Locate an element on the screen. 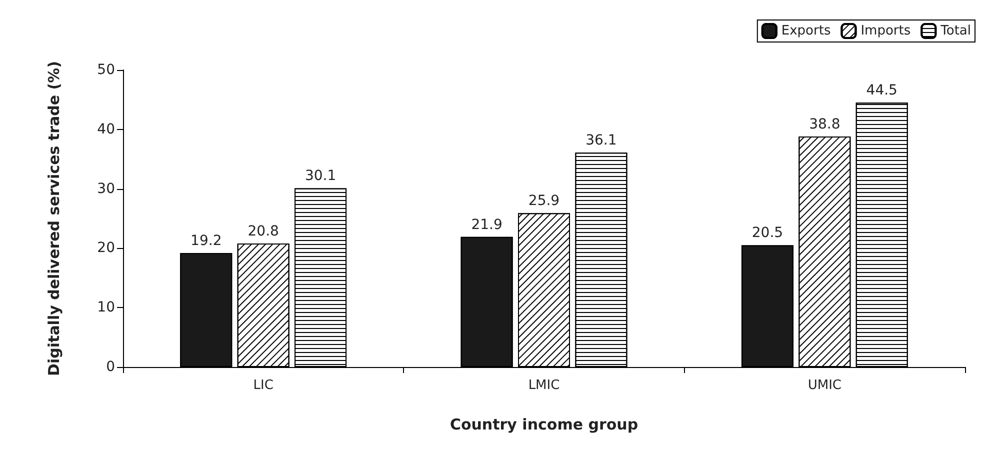 The image size is (981, 449). data-label: 25.9 is located at coordinates (544, 201).